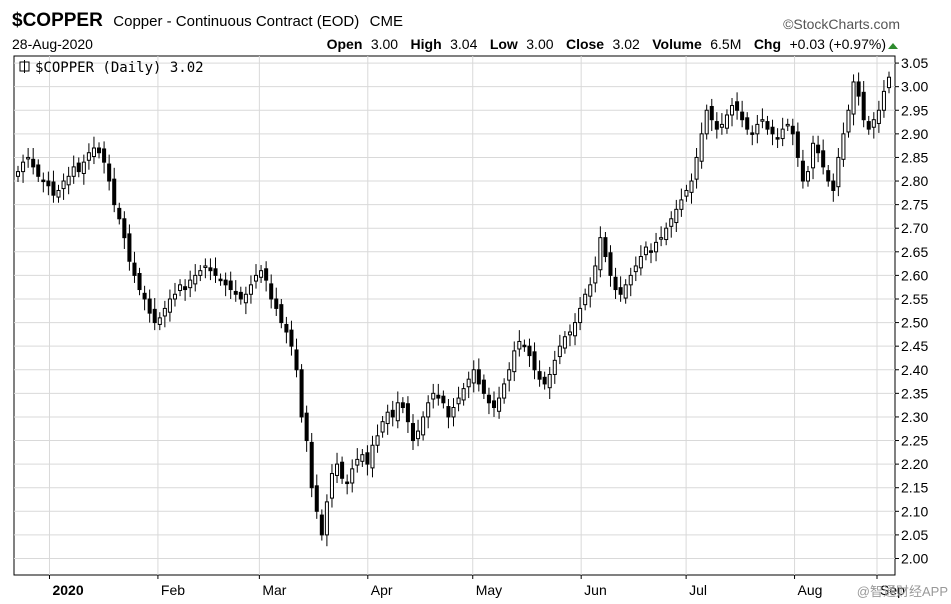 The image size is (951, 604). Describe the element at coordinates (914, 299) in the screenshot. I see `y-tick-label: 2.55` at that location.